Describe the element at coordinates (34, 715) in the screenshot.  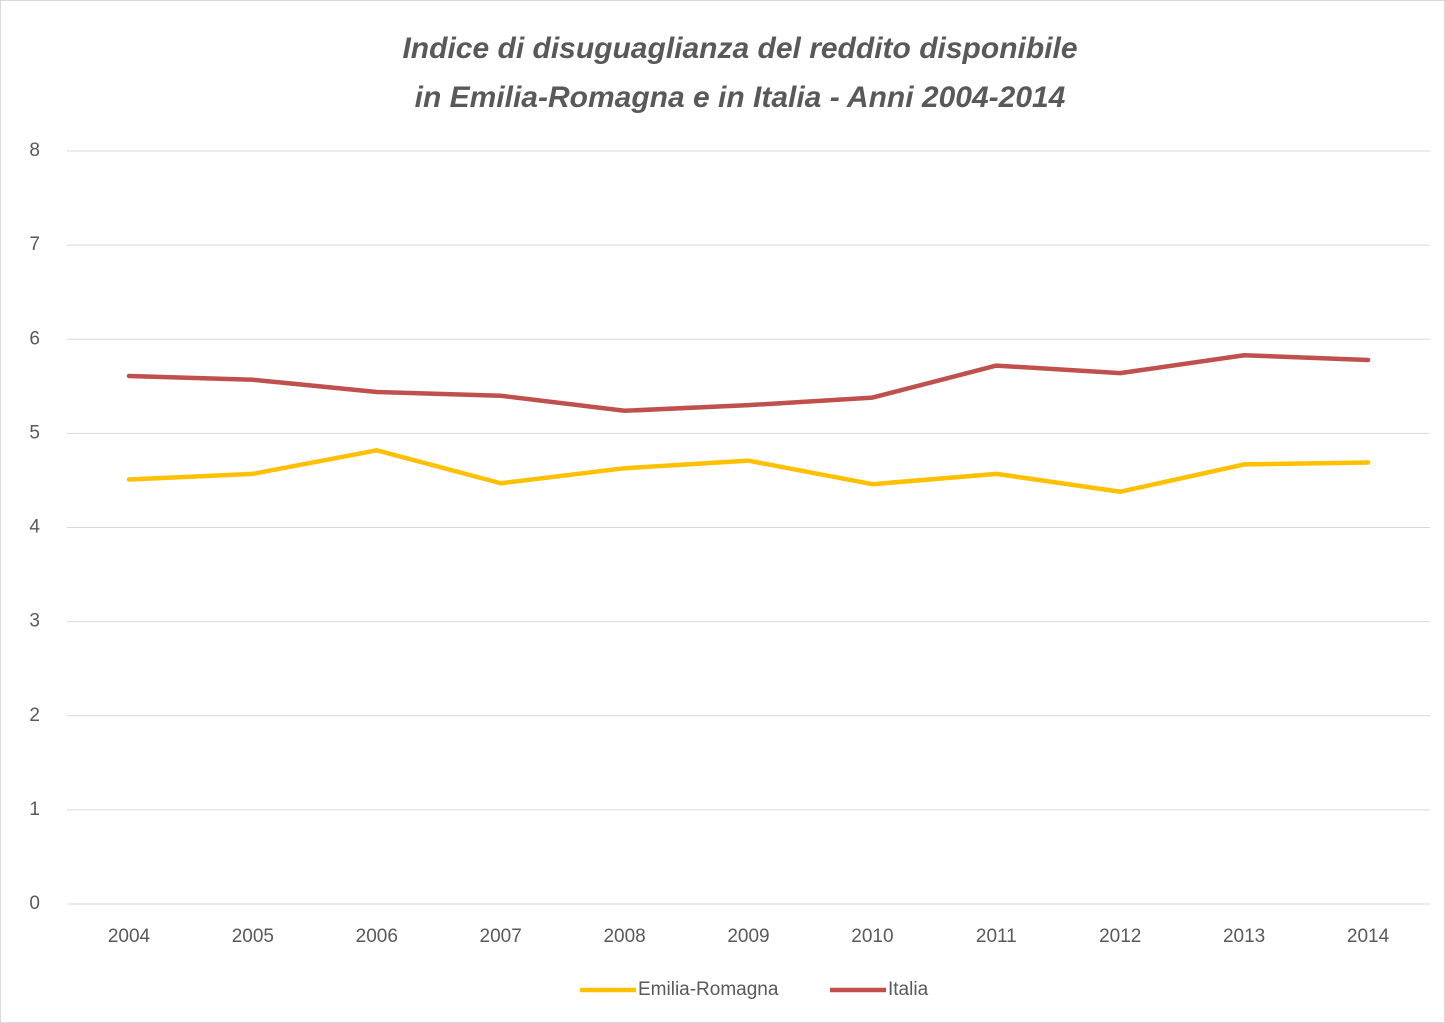
I see `y-tick-label: 2` at that location.